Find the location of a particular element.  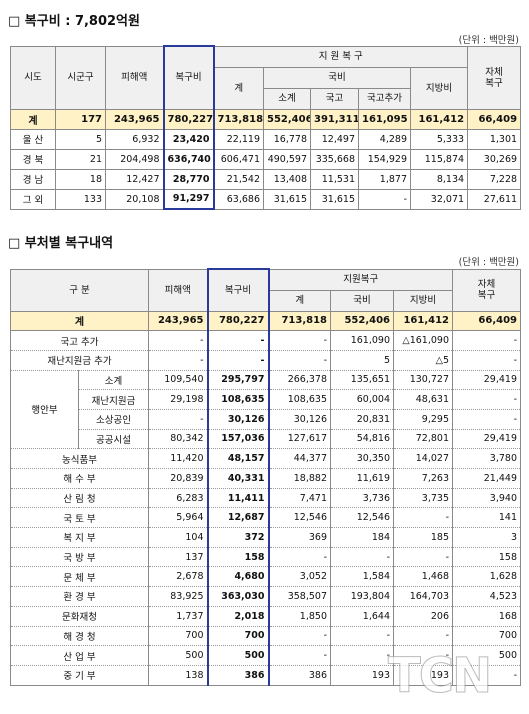

row-label: 울 산 is located at coordinates (33, 139).